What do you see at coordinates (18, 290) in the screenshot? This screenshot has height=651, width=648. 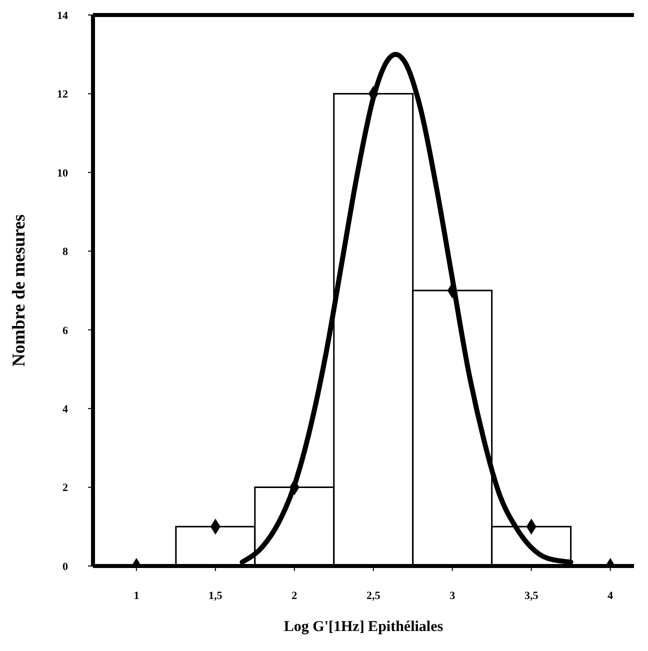 I see `y-axis-title: Nombre de mesures` at bounding box center [18, 290].